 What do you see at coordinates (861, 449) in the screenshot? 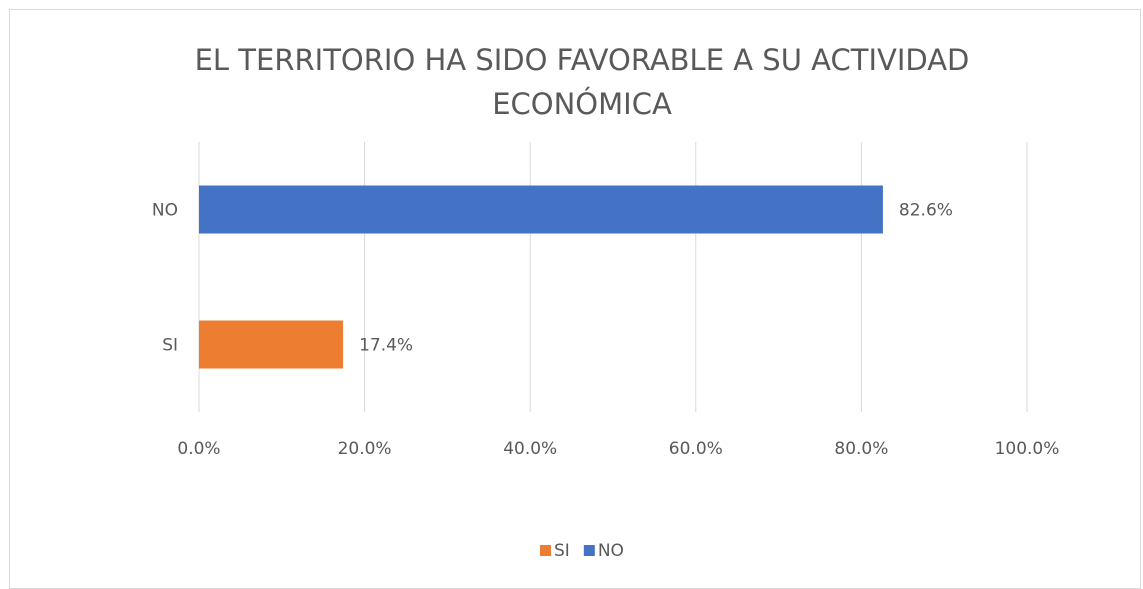
I see `x-tick-label: 80.0%` at bounding box center [861, 449].